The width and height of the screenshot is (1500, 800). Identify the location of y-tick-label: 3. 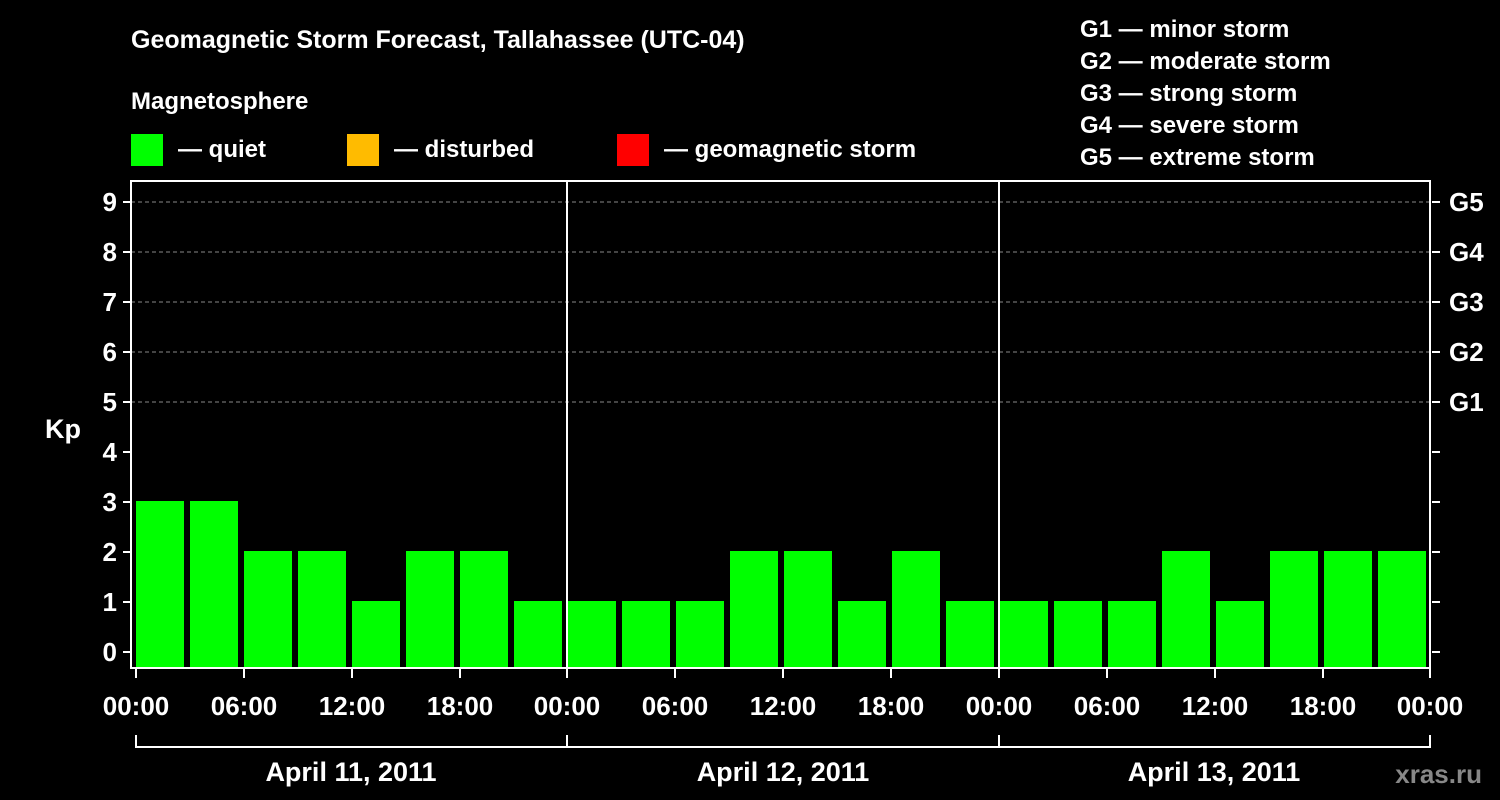
(110, 502).